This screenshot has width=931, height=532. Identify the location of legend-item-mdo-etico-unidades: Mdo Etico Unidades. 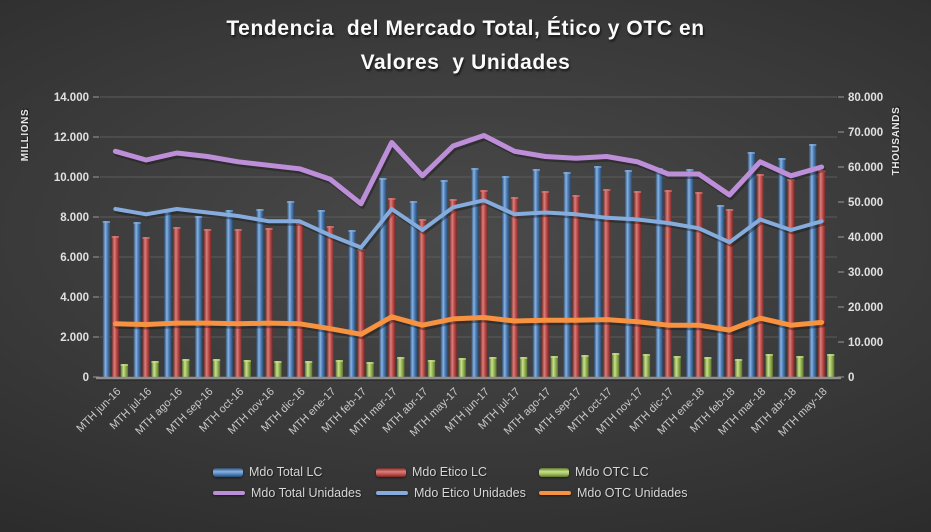
(457, 493).